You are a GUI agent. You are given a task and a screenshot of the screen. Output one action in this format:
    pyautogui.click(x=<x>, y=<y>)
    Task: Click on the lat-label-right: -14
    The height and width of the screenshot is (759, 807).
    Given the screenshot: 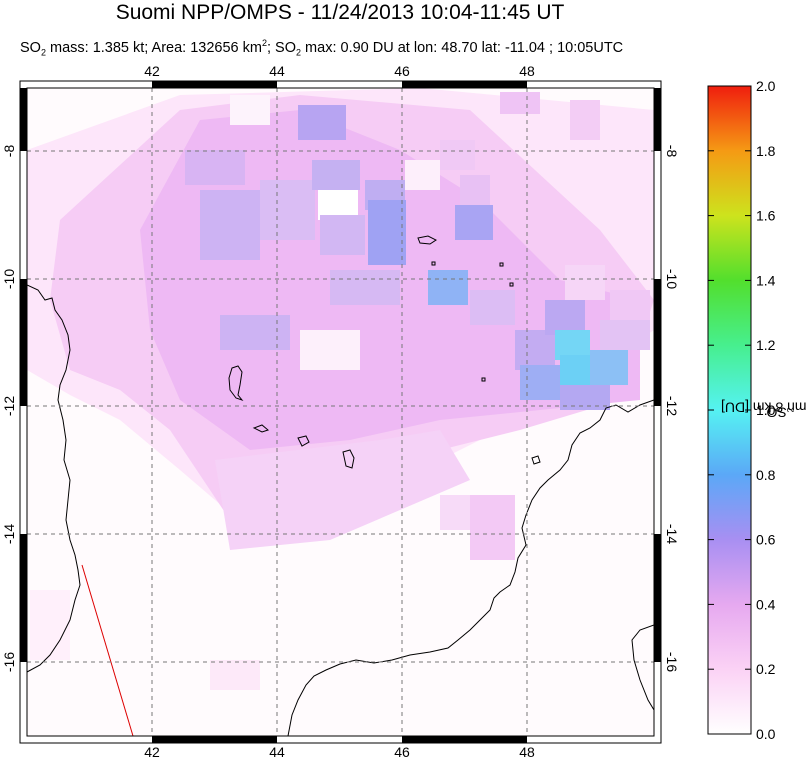 What is the action you would take?
    pyautogui.click(x=672, y=534)
    